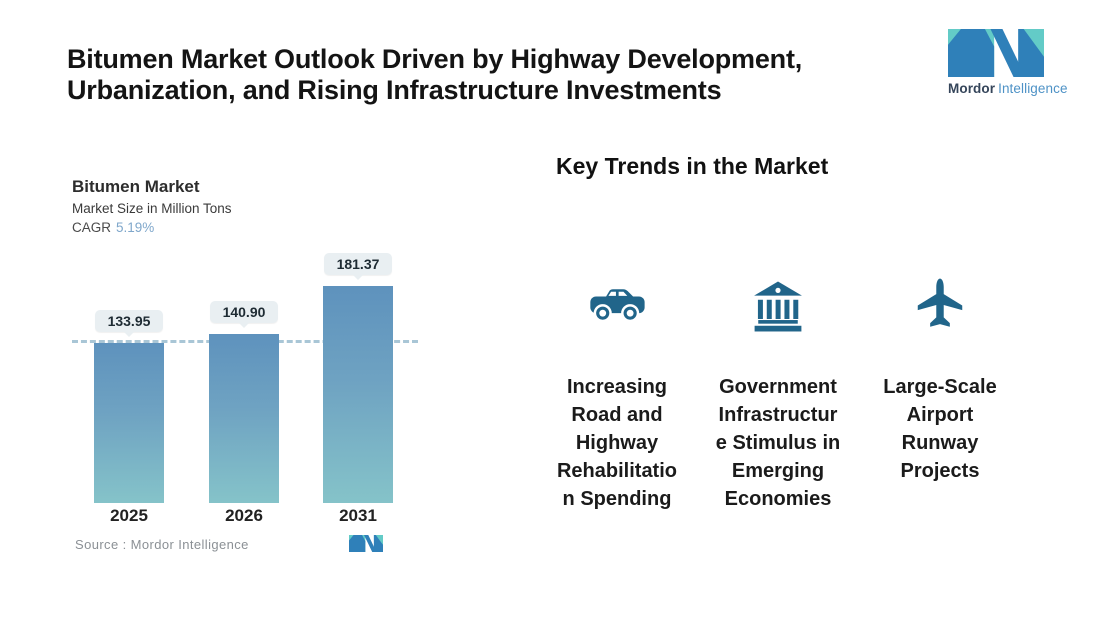 This screenshot has width=1098, height=619. I want to click on brand-wordmark: Mordor Intelligence, so click(1007, 88).